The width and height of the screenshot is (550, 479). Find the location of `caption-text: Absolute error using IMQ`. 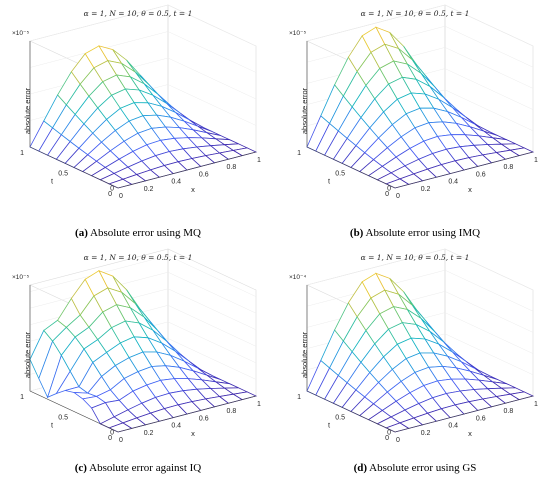

caption-text: Absolute error using IMQ is located at coordinates (423, 233).